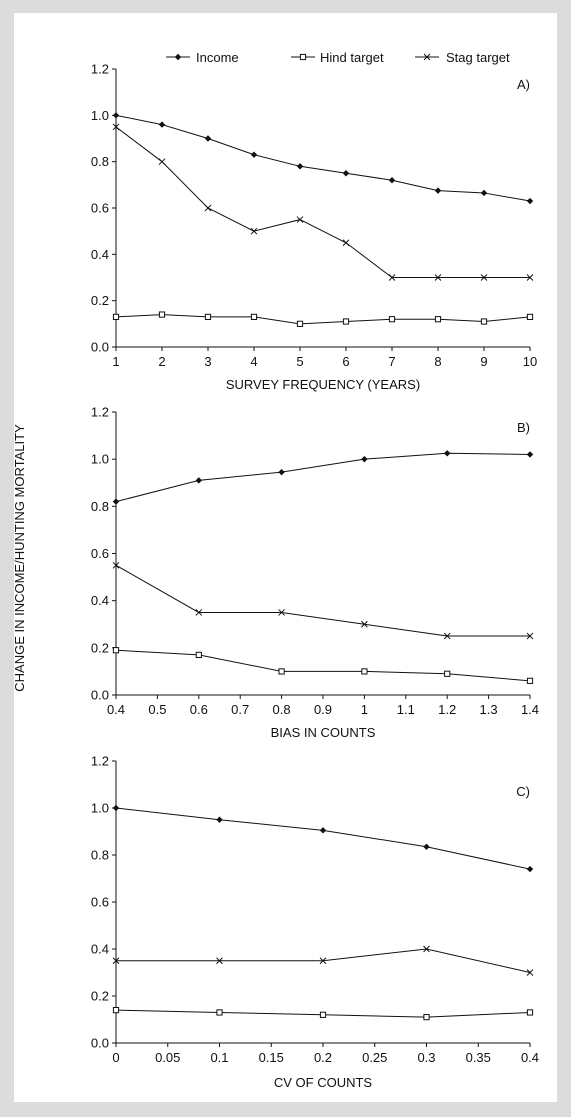  Describe the element at coordinates (100, 553) in the screenshot. I see `y-tick-label: 0.6` at that location.